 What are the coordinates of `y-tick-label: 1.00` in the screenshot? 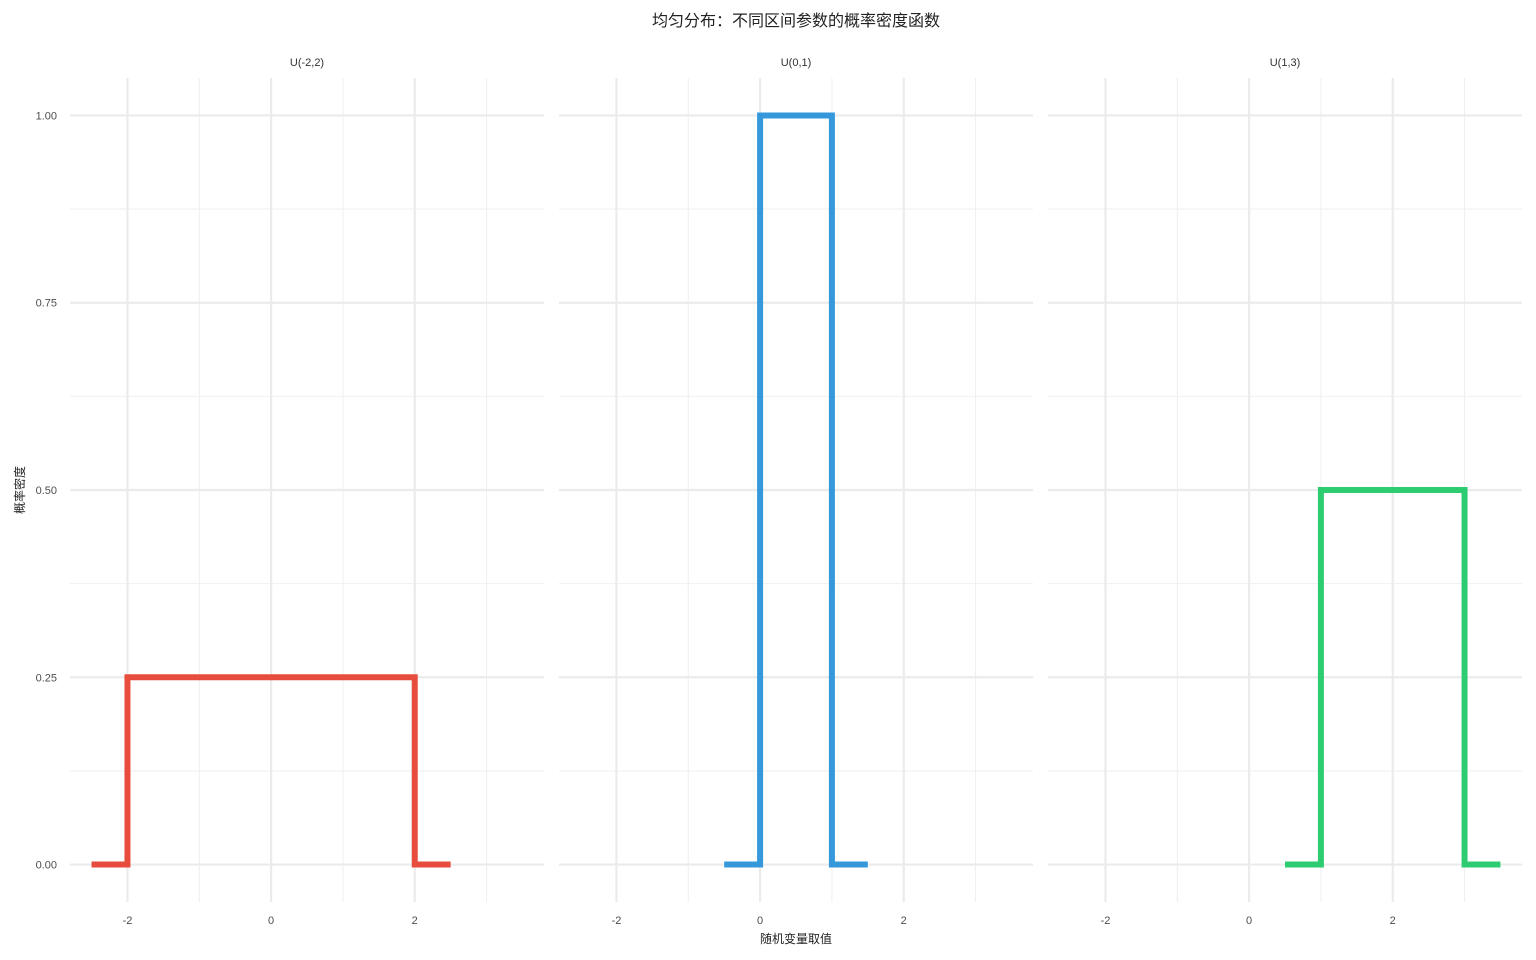 It's located at (46, 116).